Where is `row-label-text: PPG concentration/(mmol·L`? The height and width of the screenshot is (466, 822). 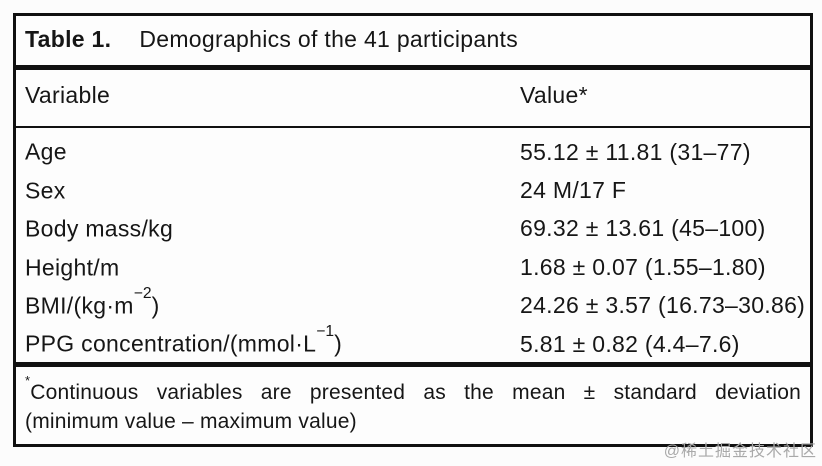 row-label-text: PPG concentration/(mmol·L is located at coordinates (171, 343).